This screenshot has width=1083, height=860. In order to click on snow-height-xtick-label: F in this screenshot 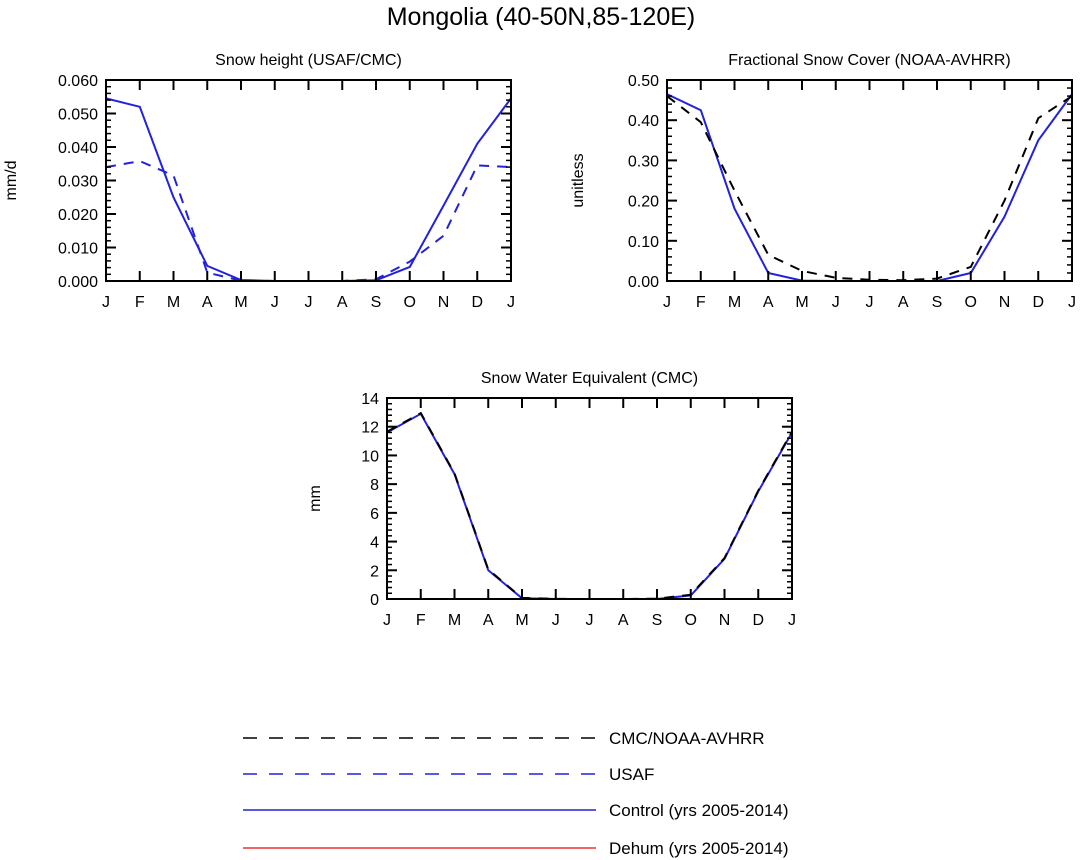, I will do `click(140, 302)`.